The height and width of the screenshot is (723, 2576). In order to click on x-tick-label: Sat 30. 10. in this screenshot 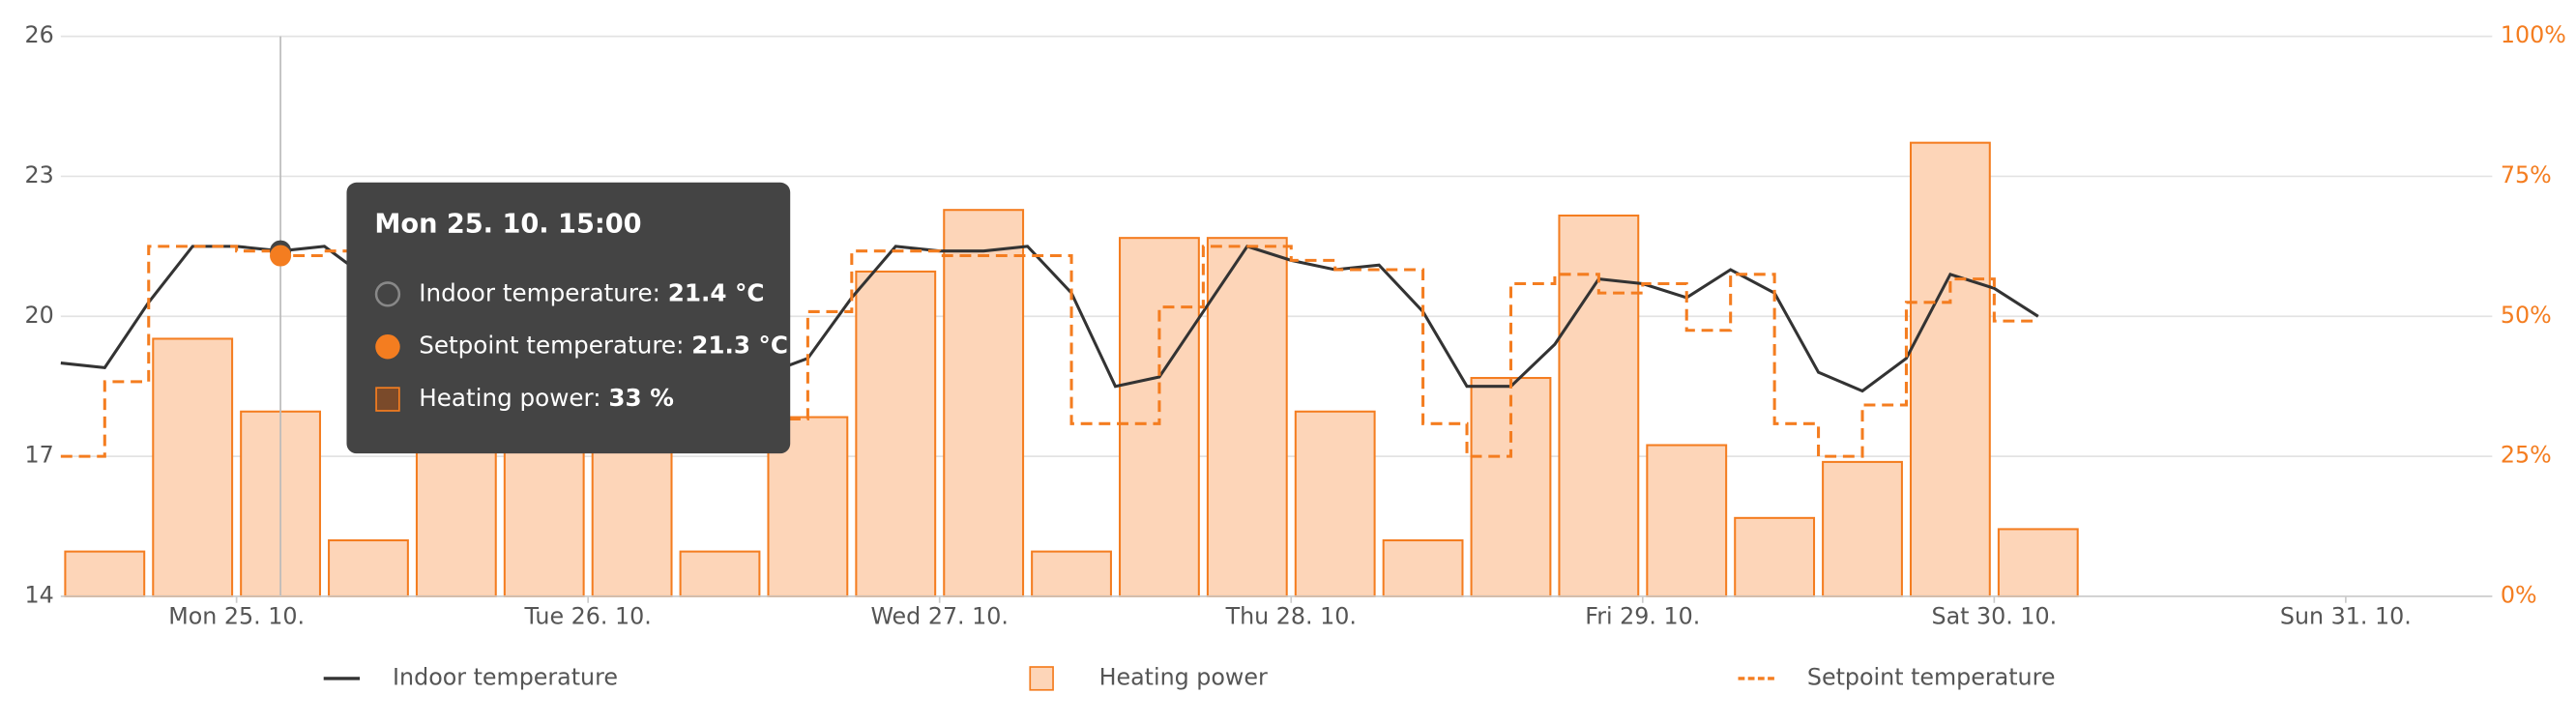, I will do `click(1995, 616)`.